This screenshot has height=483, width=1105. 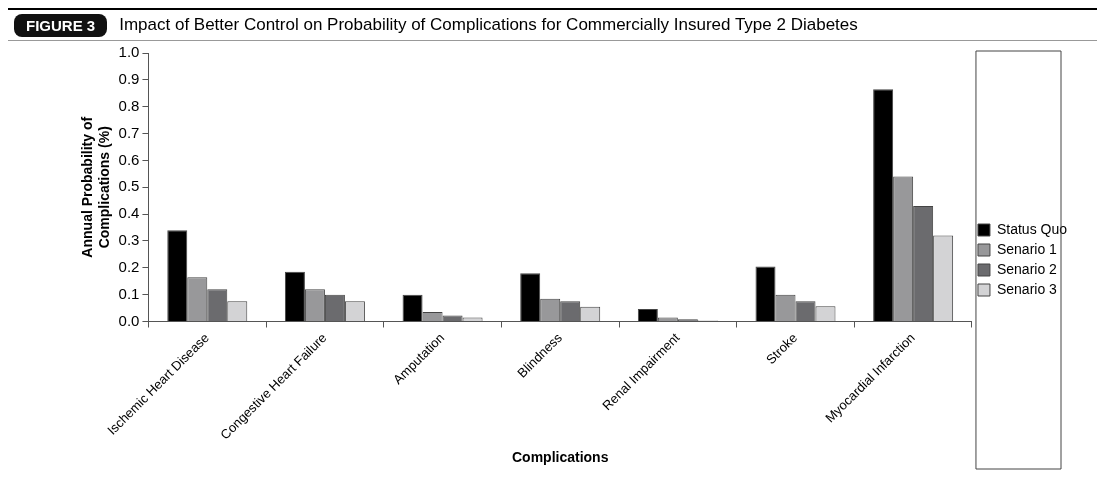 I want to click on legend-label: Status Quo, so click(x=1032, y=228).